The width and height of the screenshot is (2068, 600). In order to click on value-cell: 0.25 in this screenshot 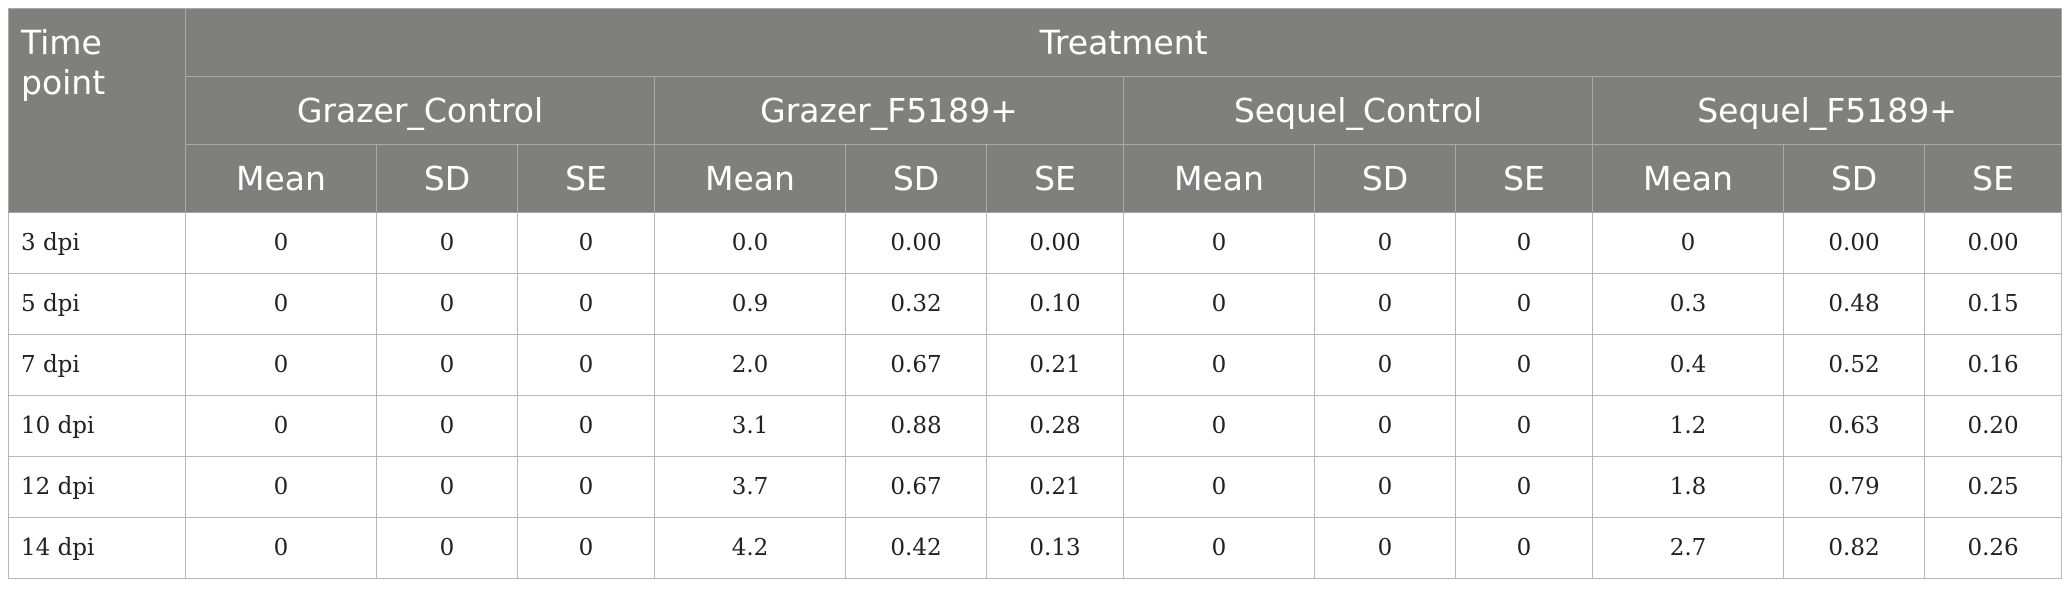, I will do `click(1993, 487)`.